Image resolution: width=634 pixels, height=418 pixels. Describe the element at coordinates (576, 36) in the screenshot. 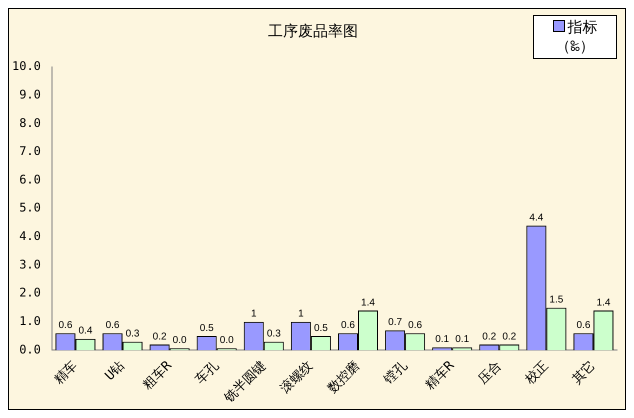

I see `legend-label: 指标（‰）` at that location.